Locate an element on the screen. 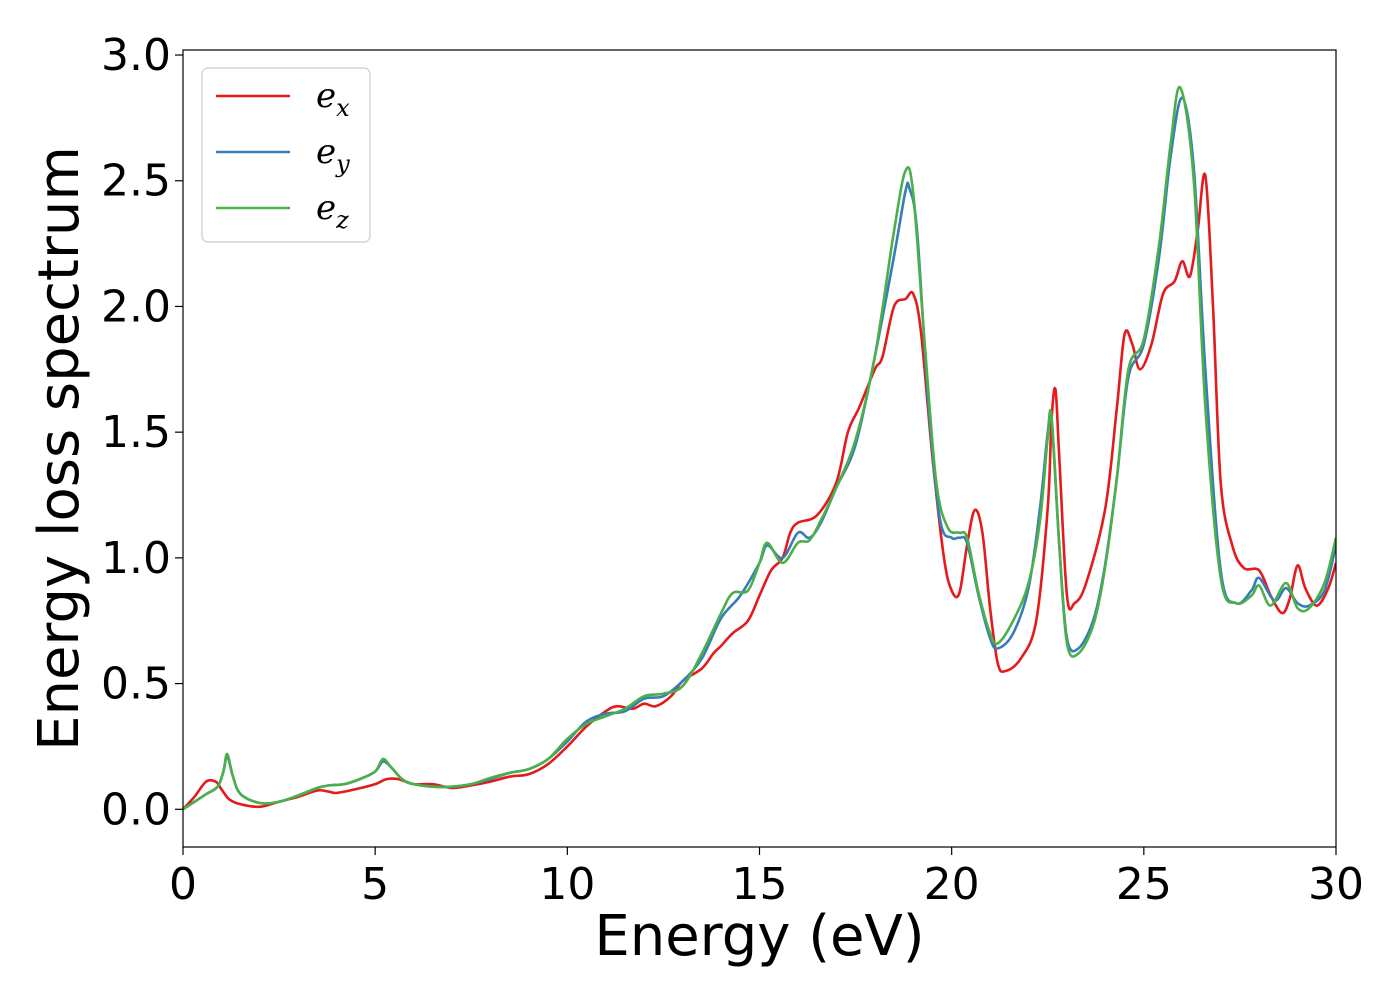 This screenshot has height=1000, width=1400. y-axis-label: Energy loss spectrum is located at coordinates (59, 448).